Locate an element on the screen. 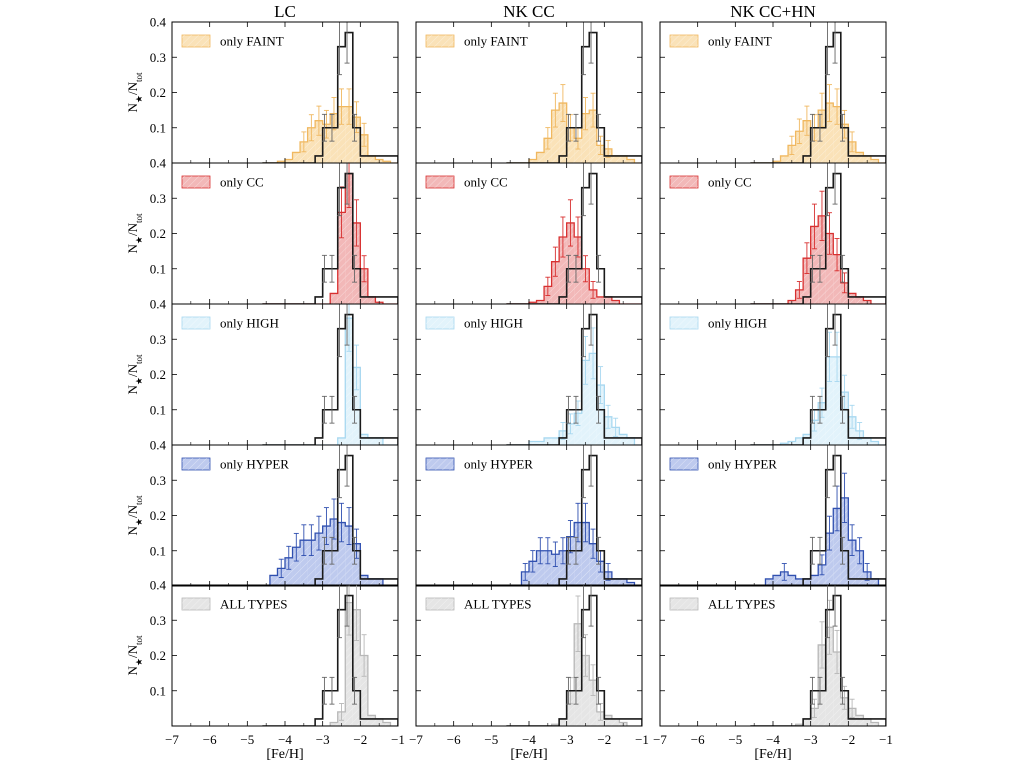 Image resolution: width=1024 pixels, height=768 pixels. y-tick-label: 0.1 is located at coordinates (158, 268).